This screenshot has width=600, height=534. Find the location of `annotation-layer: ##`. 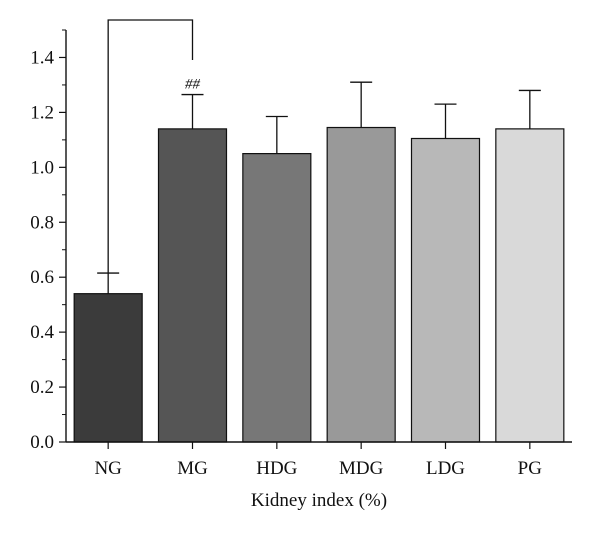

annotation-layer: ## is located at coordinates (154, 146).